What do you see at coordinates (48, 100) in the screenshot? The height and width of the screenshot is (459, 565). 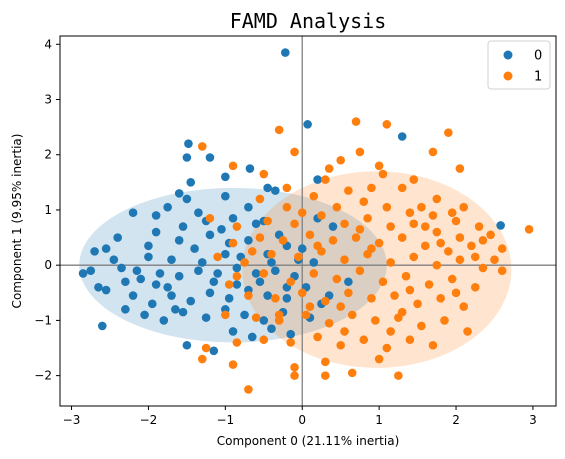 I see `y-tick-label: 3` at bounding box center [48, 100].